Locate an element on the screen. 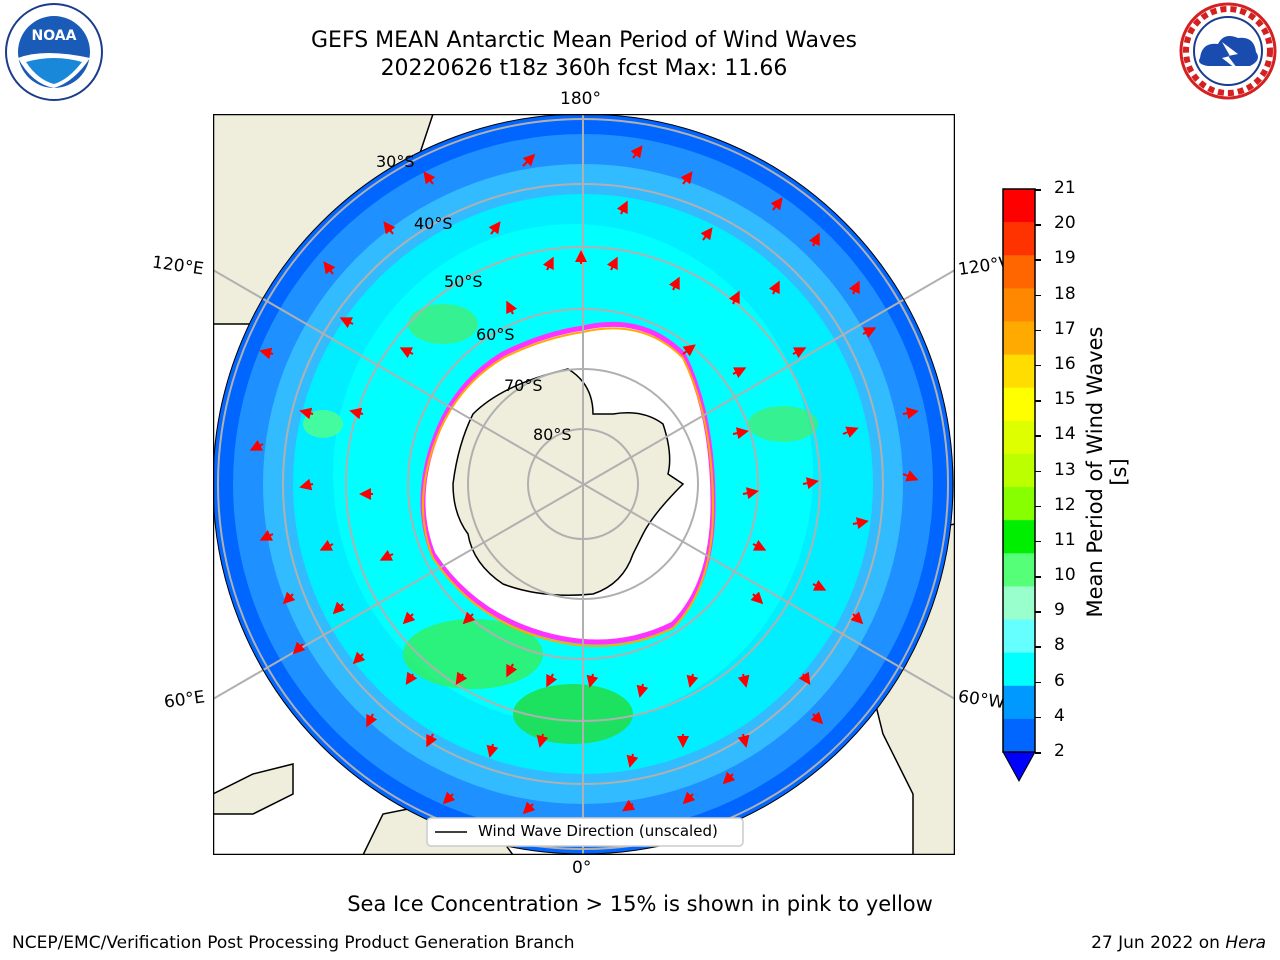  colorbar-tick-label: 9 is located at coordinates (1059, 610).